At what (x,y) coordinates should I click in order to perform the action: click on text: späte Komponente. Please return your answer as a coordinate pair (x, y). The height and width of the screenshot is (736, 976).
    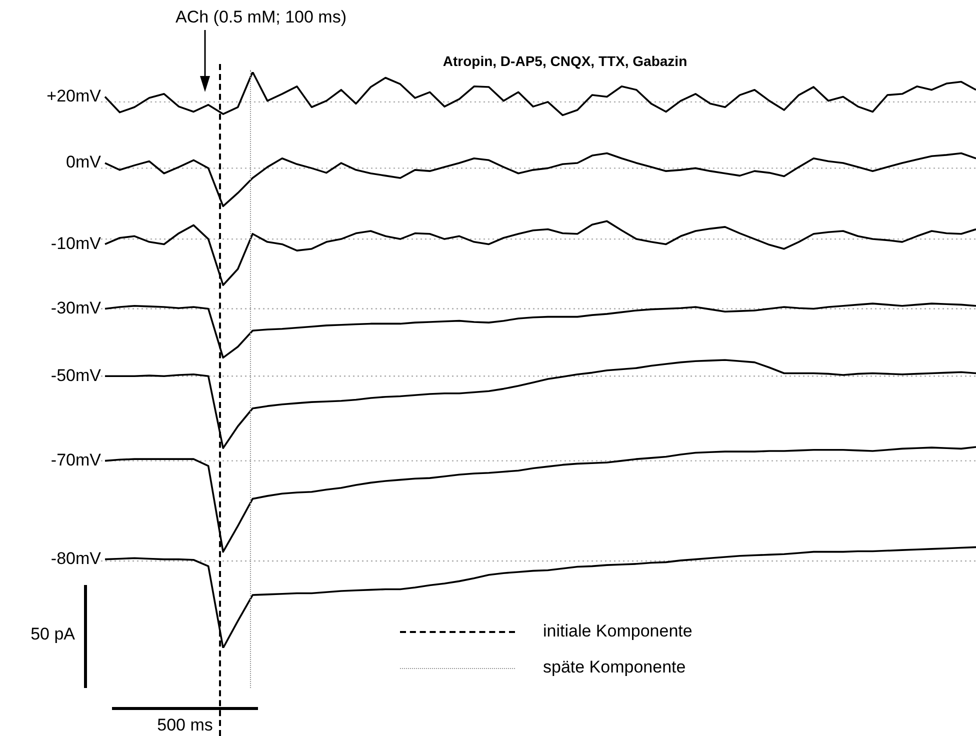
    Looking at the image, I should click on (614, 667).